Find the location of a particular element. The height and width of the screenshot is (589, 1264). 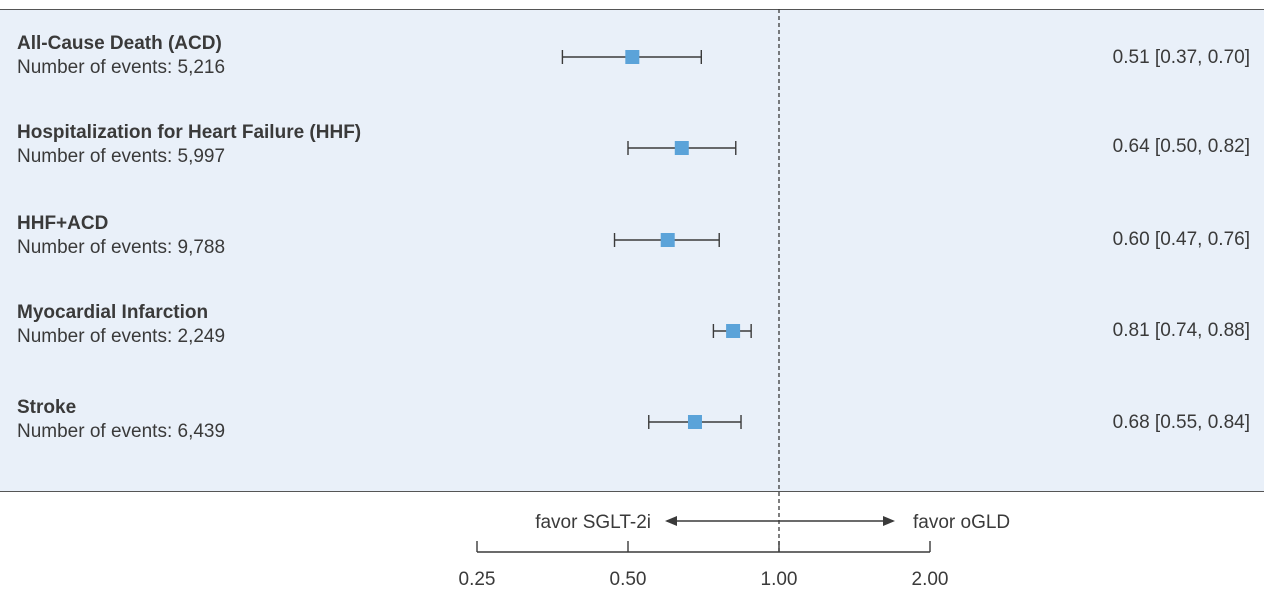

outcome-name: HHF+ACD is located at coordinates (63, 223).